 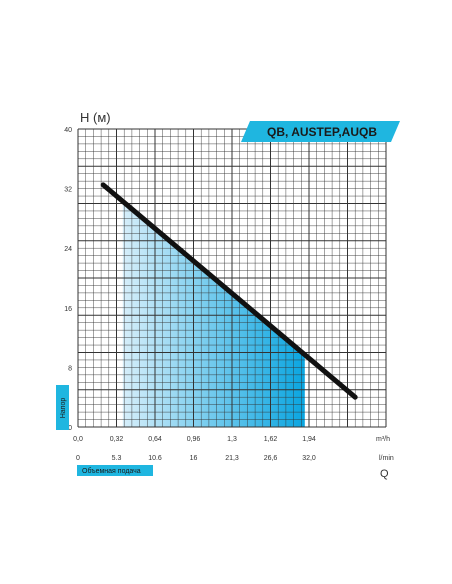 I want to click on brand-title: QB, AUSTEP,AUQB, so click(x=322, y=132).